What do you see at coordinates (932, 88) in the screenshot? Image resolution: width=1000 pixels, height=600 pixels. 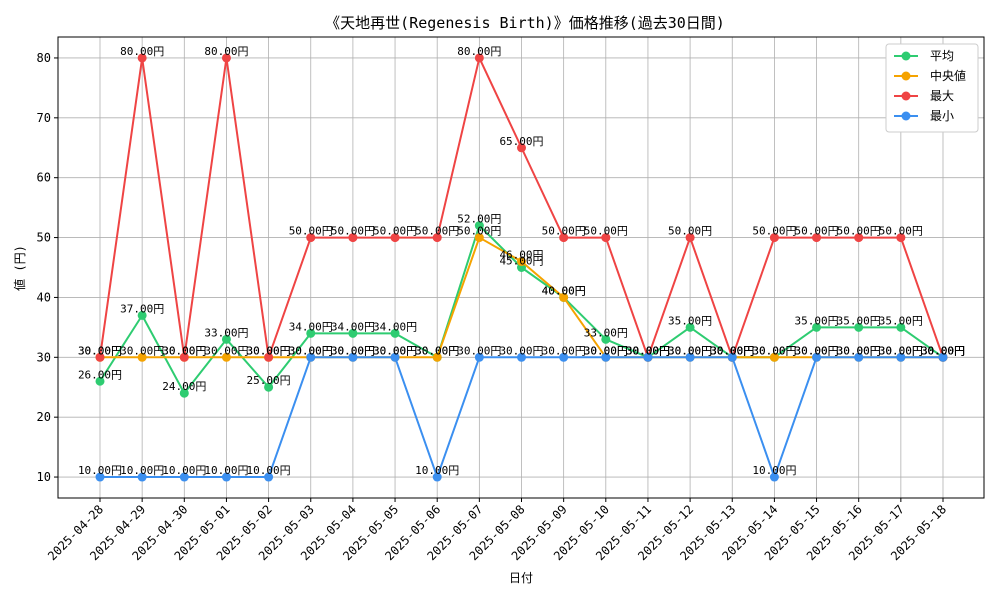 I see `legend-box` at bounding box center [932, 88].